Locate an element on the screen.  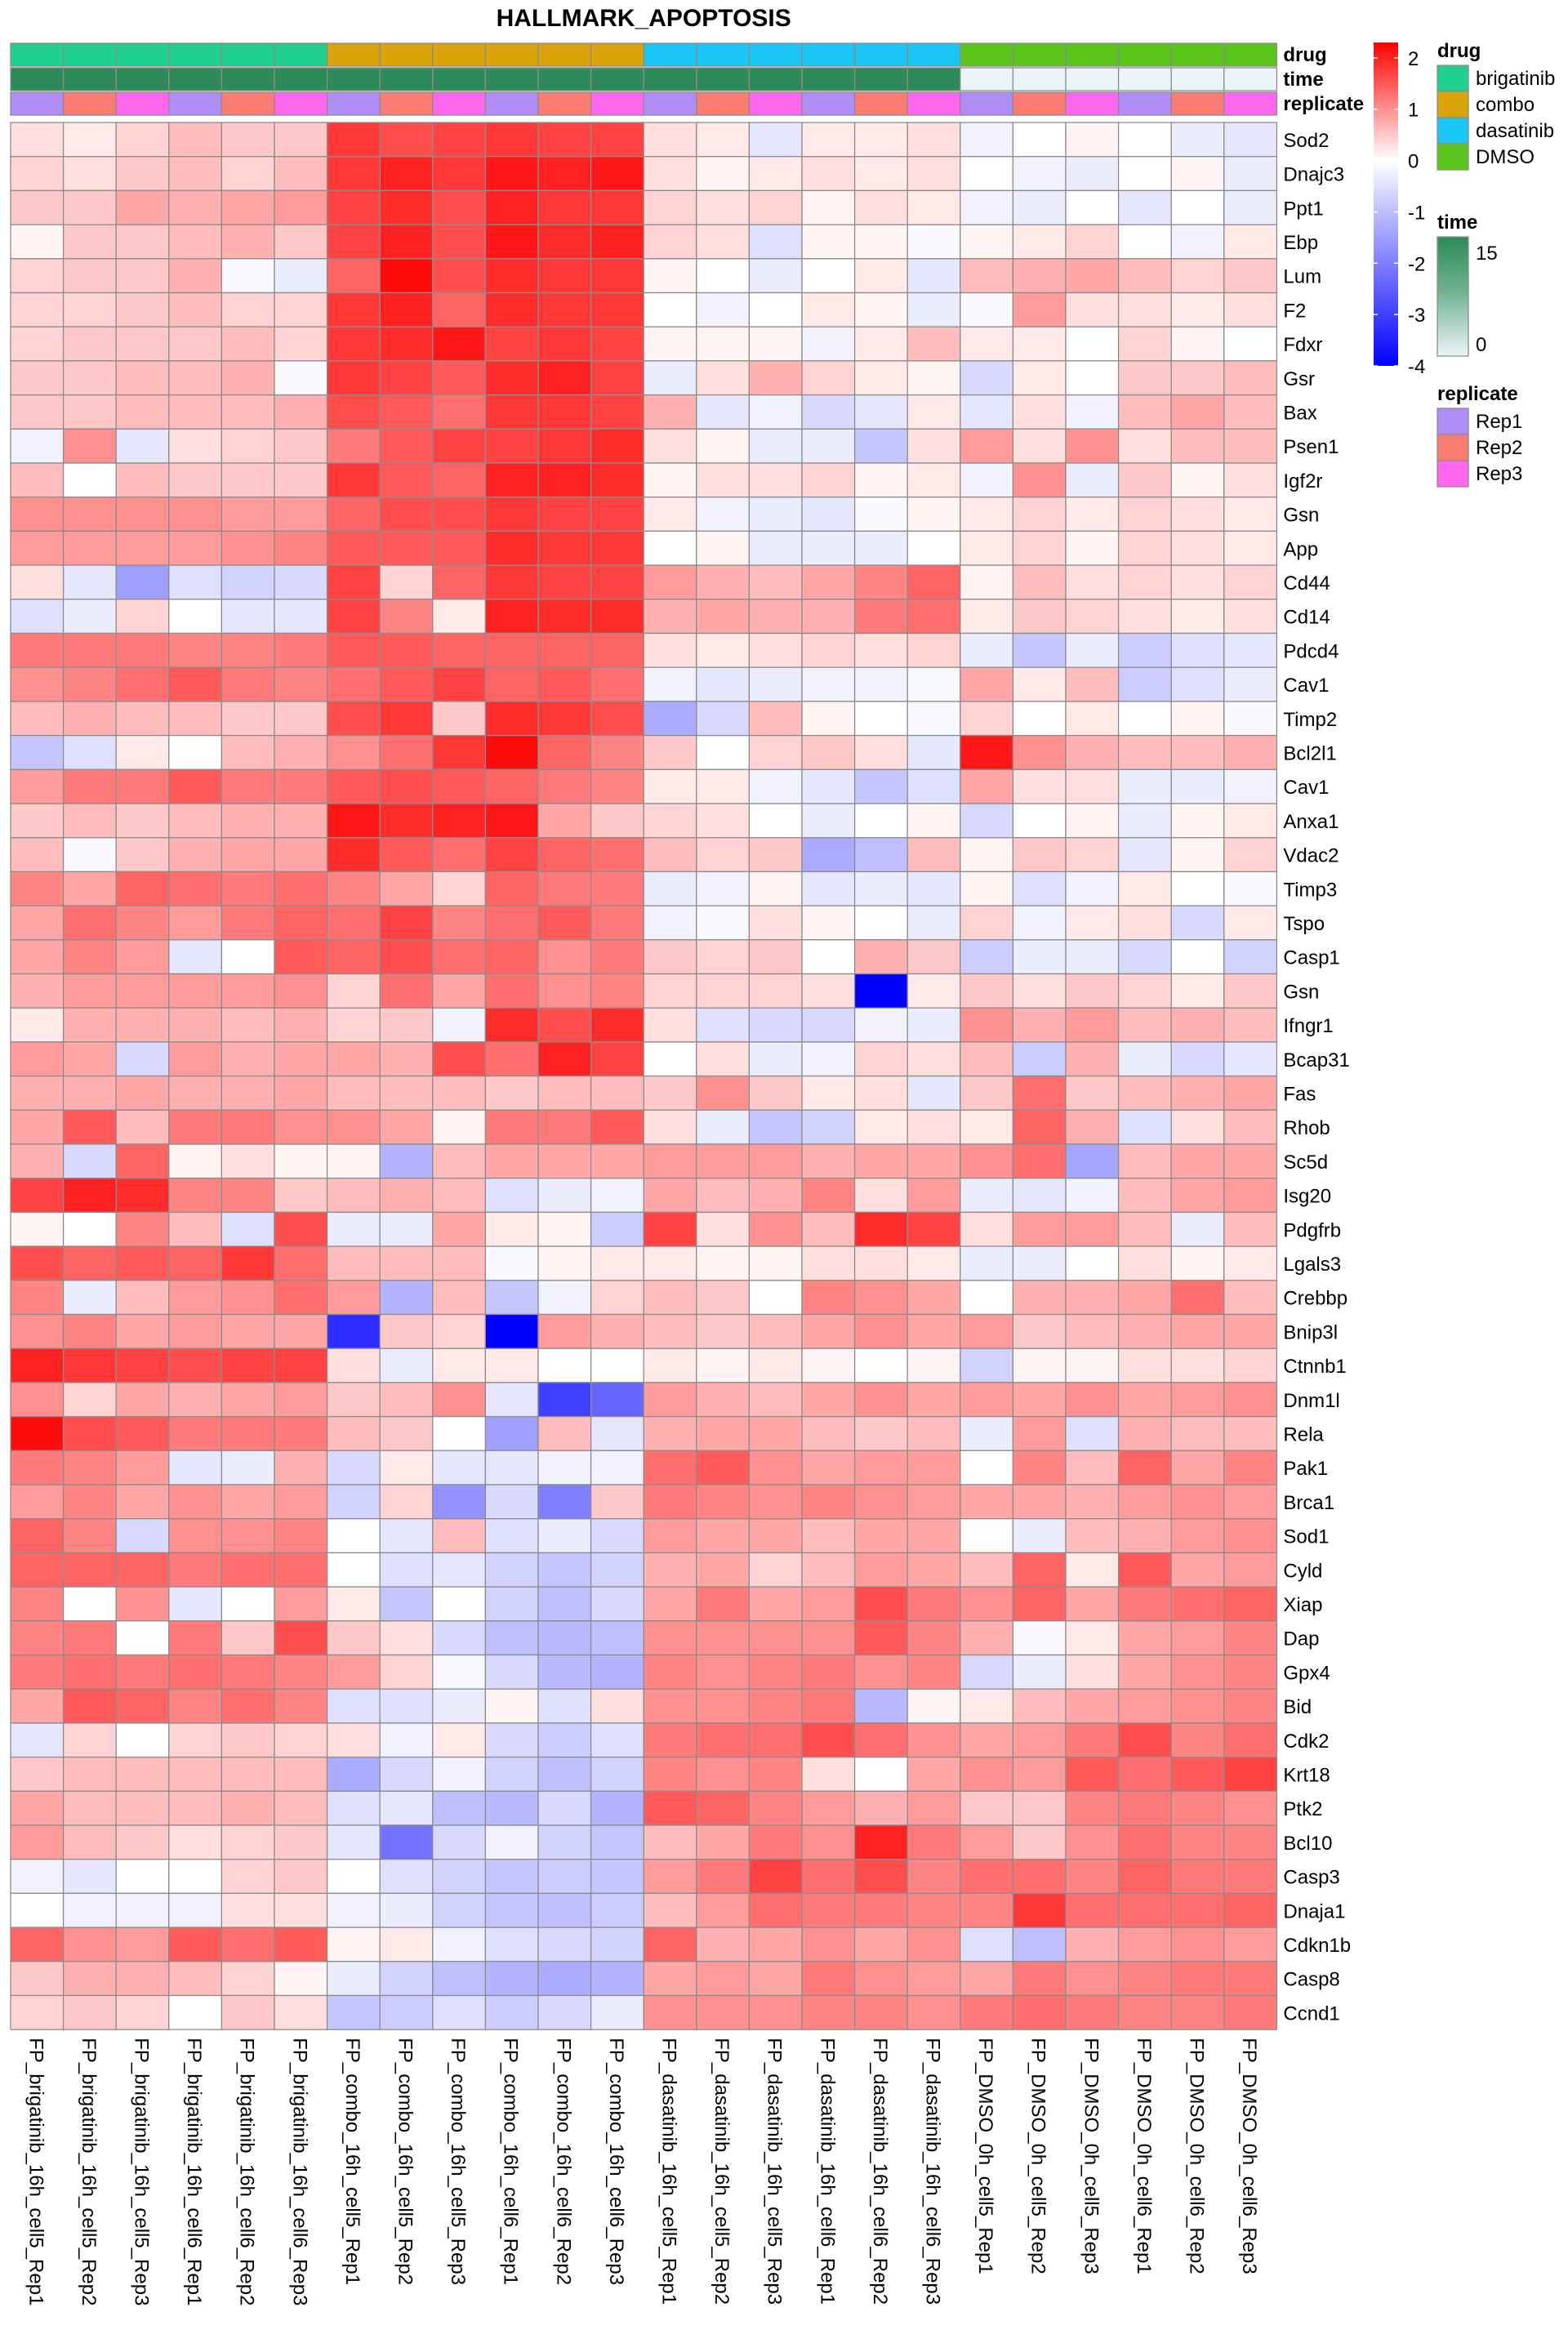
annotation-cell-replicate is located at coordinates (1039, 103).